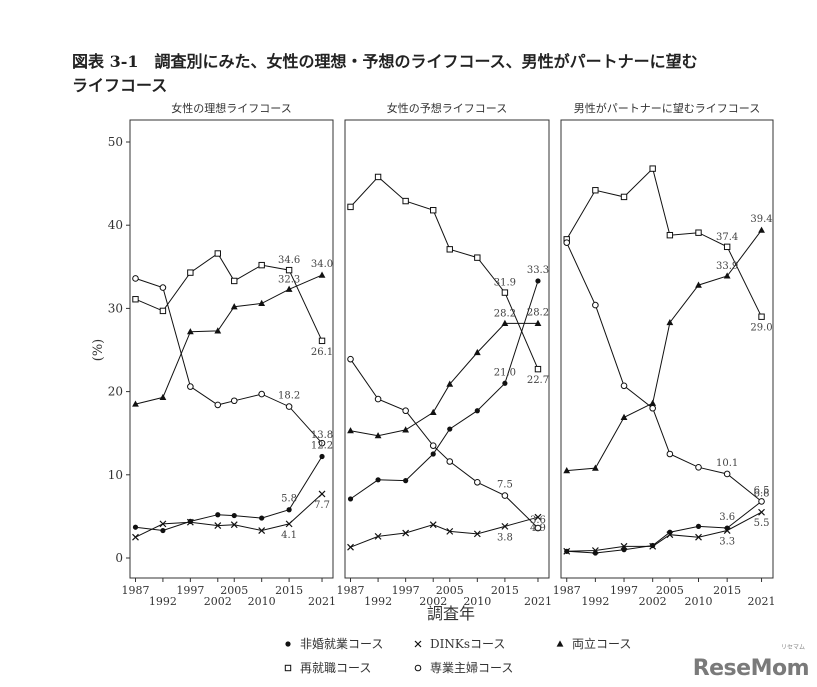 Image resolution: width=817 pixels, height=687 pixels. What do you see at coordinates (335, 668) in the screenshot?
I see `legend-label-reemploy: 再就職コース` at bounding box center [335, 668].